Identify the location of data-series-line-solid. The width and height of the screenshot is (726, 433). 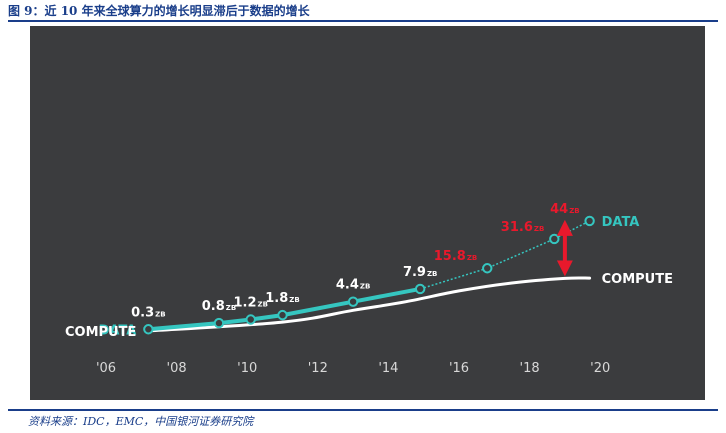
(284, 309).